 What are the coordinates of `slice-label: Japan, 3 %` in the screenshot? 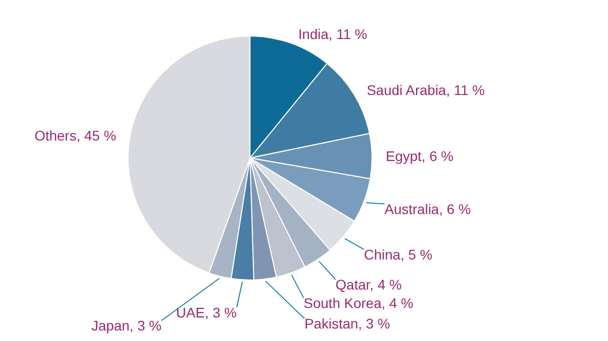 It's located at (126, 326).